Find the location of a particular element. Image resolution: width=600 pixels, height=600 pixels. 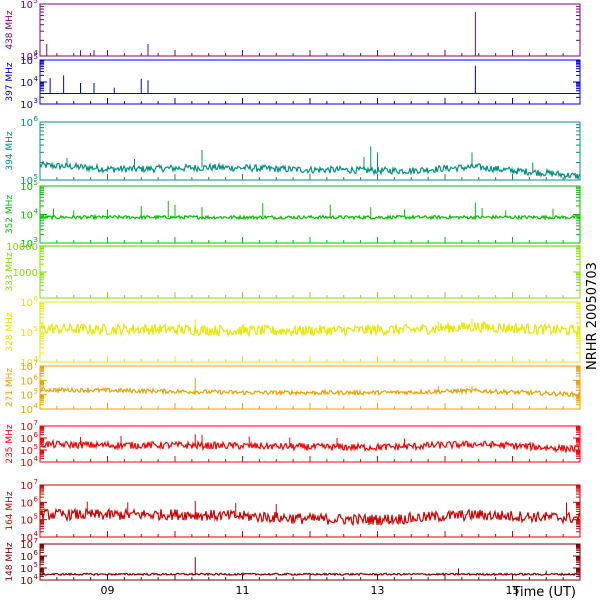

y-axis-label: 394 MHz is located at coordinates (10, 151).